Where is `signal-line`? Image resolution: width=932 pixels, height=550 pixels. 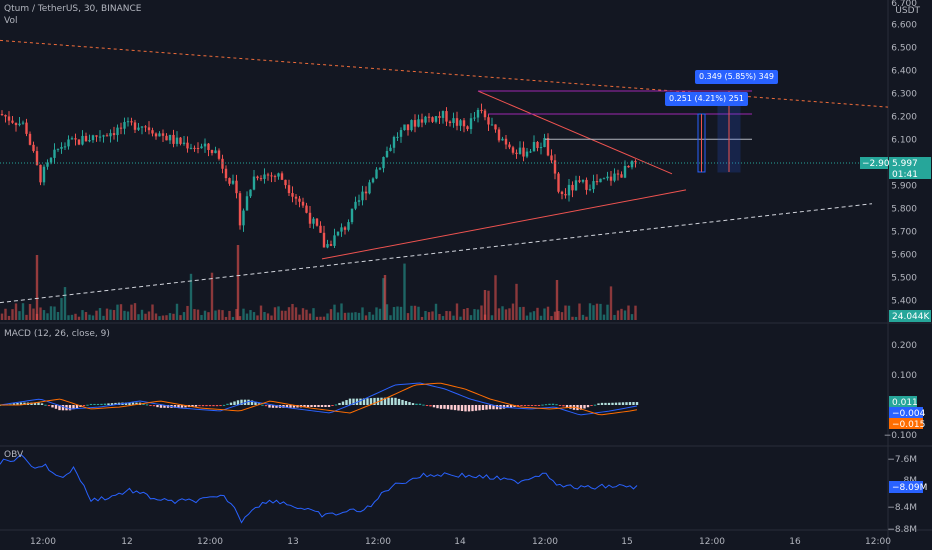
signal-line is located at coordinates (319, 399).